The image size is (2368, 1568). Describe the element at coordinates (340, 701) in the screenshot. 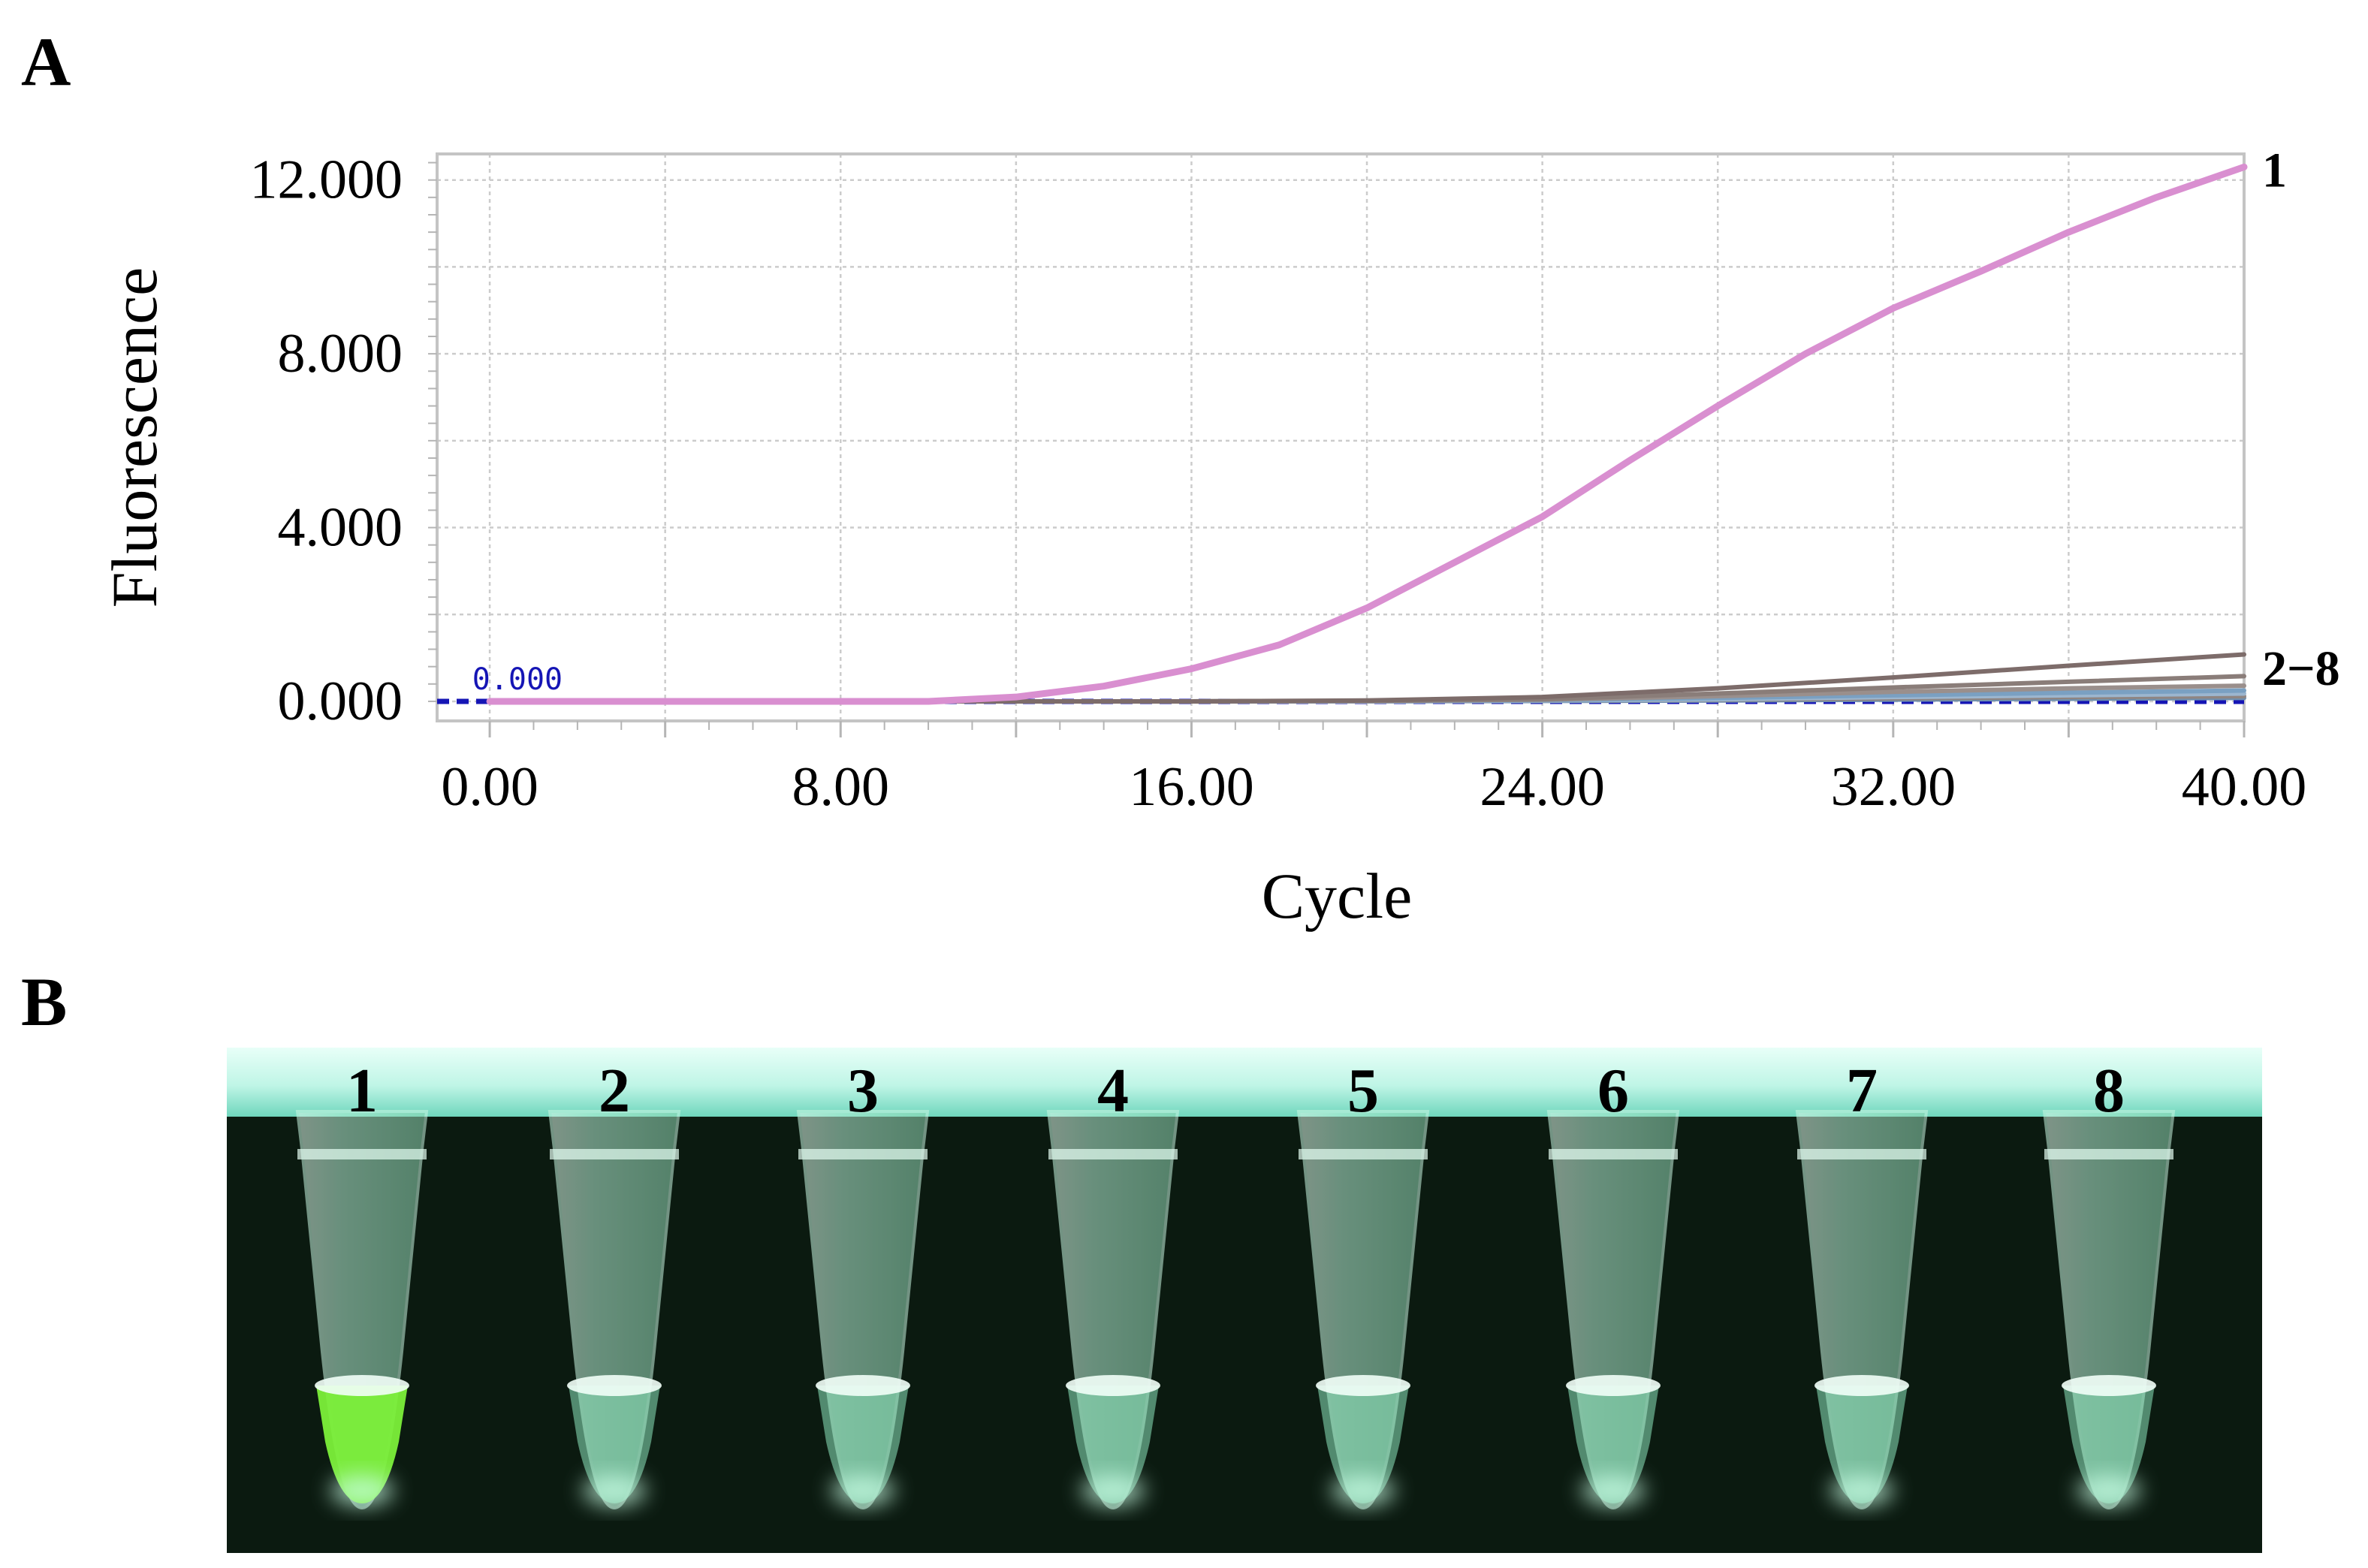

I see `y-tick-label: 0.000` at that location.